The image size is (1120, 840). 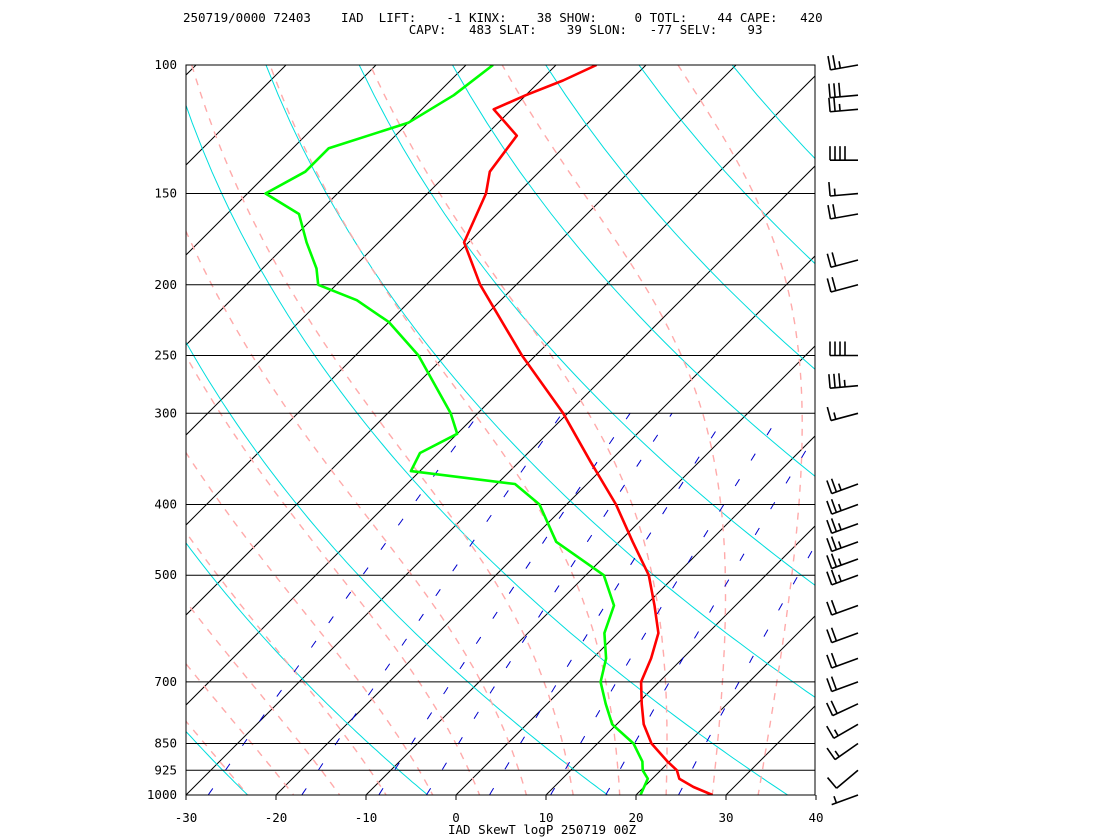 I want to click on pressure-tick-label: 300, so click(x=165, y=412).